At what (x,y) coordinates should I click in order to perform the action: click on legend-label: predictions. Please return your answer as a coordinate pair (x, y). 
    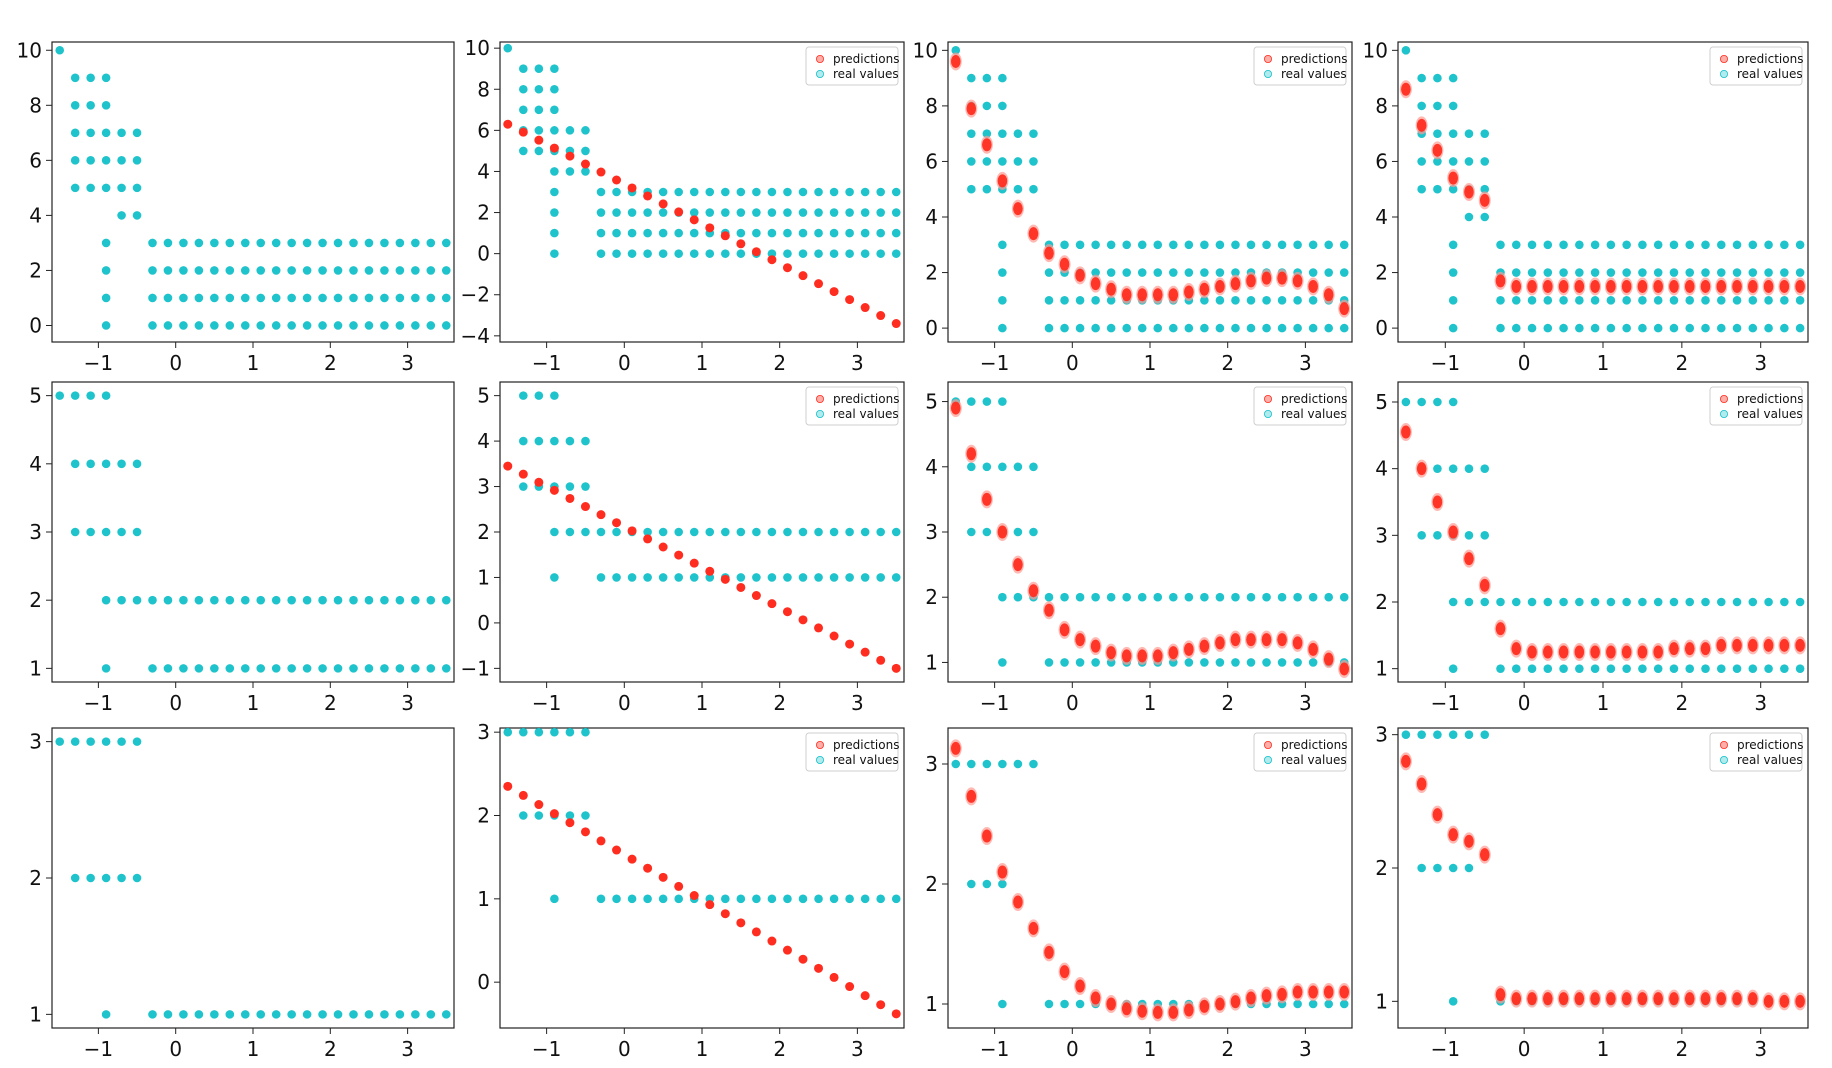
    Looking at the image, I should click on (866, 745).